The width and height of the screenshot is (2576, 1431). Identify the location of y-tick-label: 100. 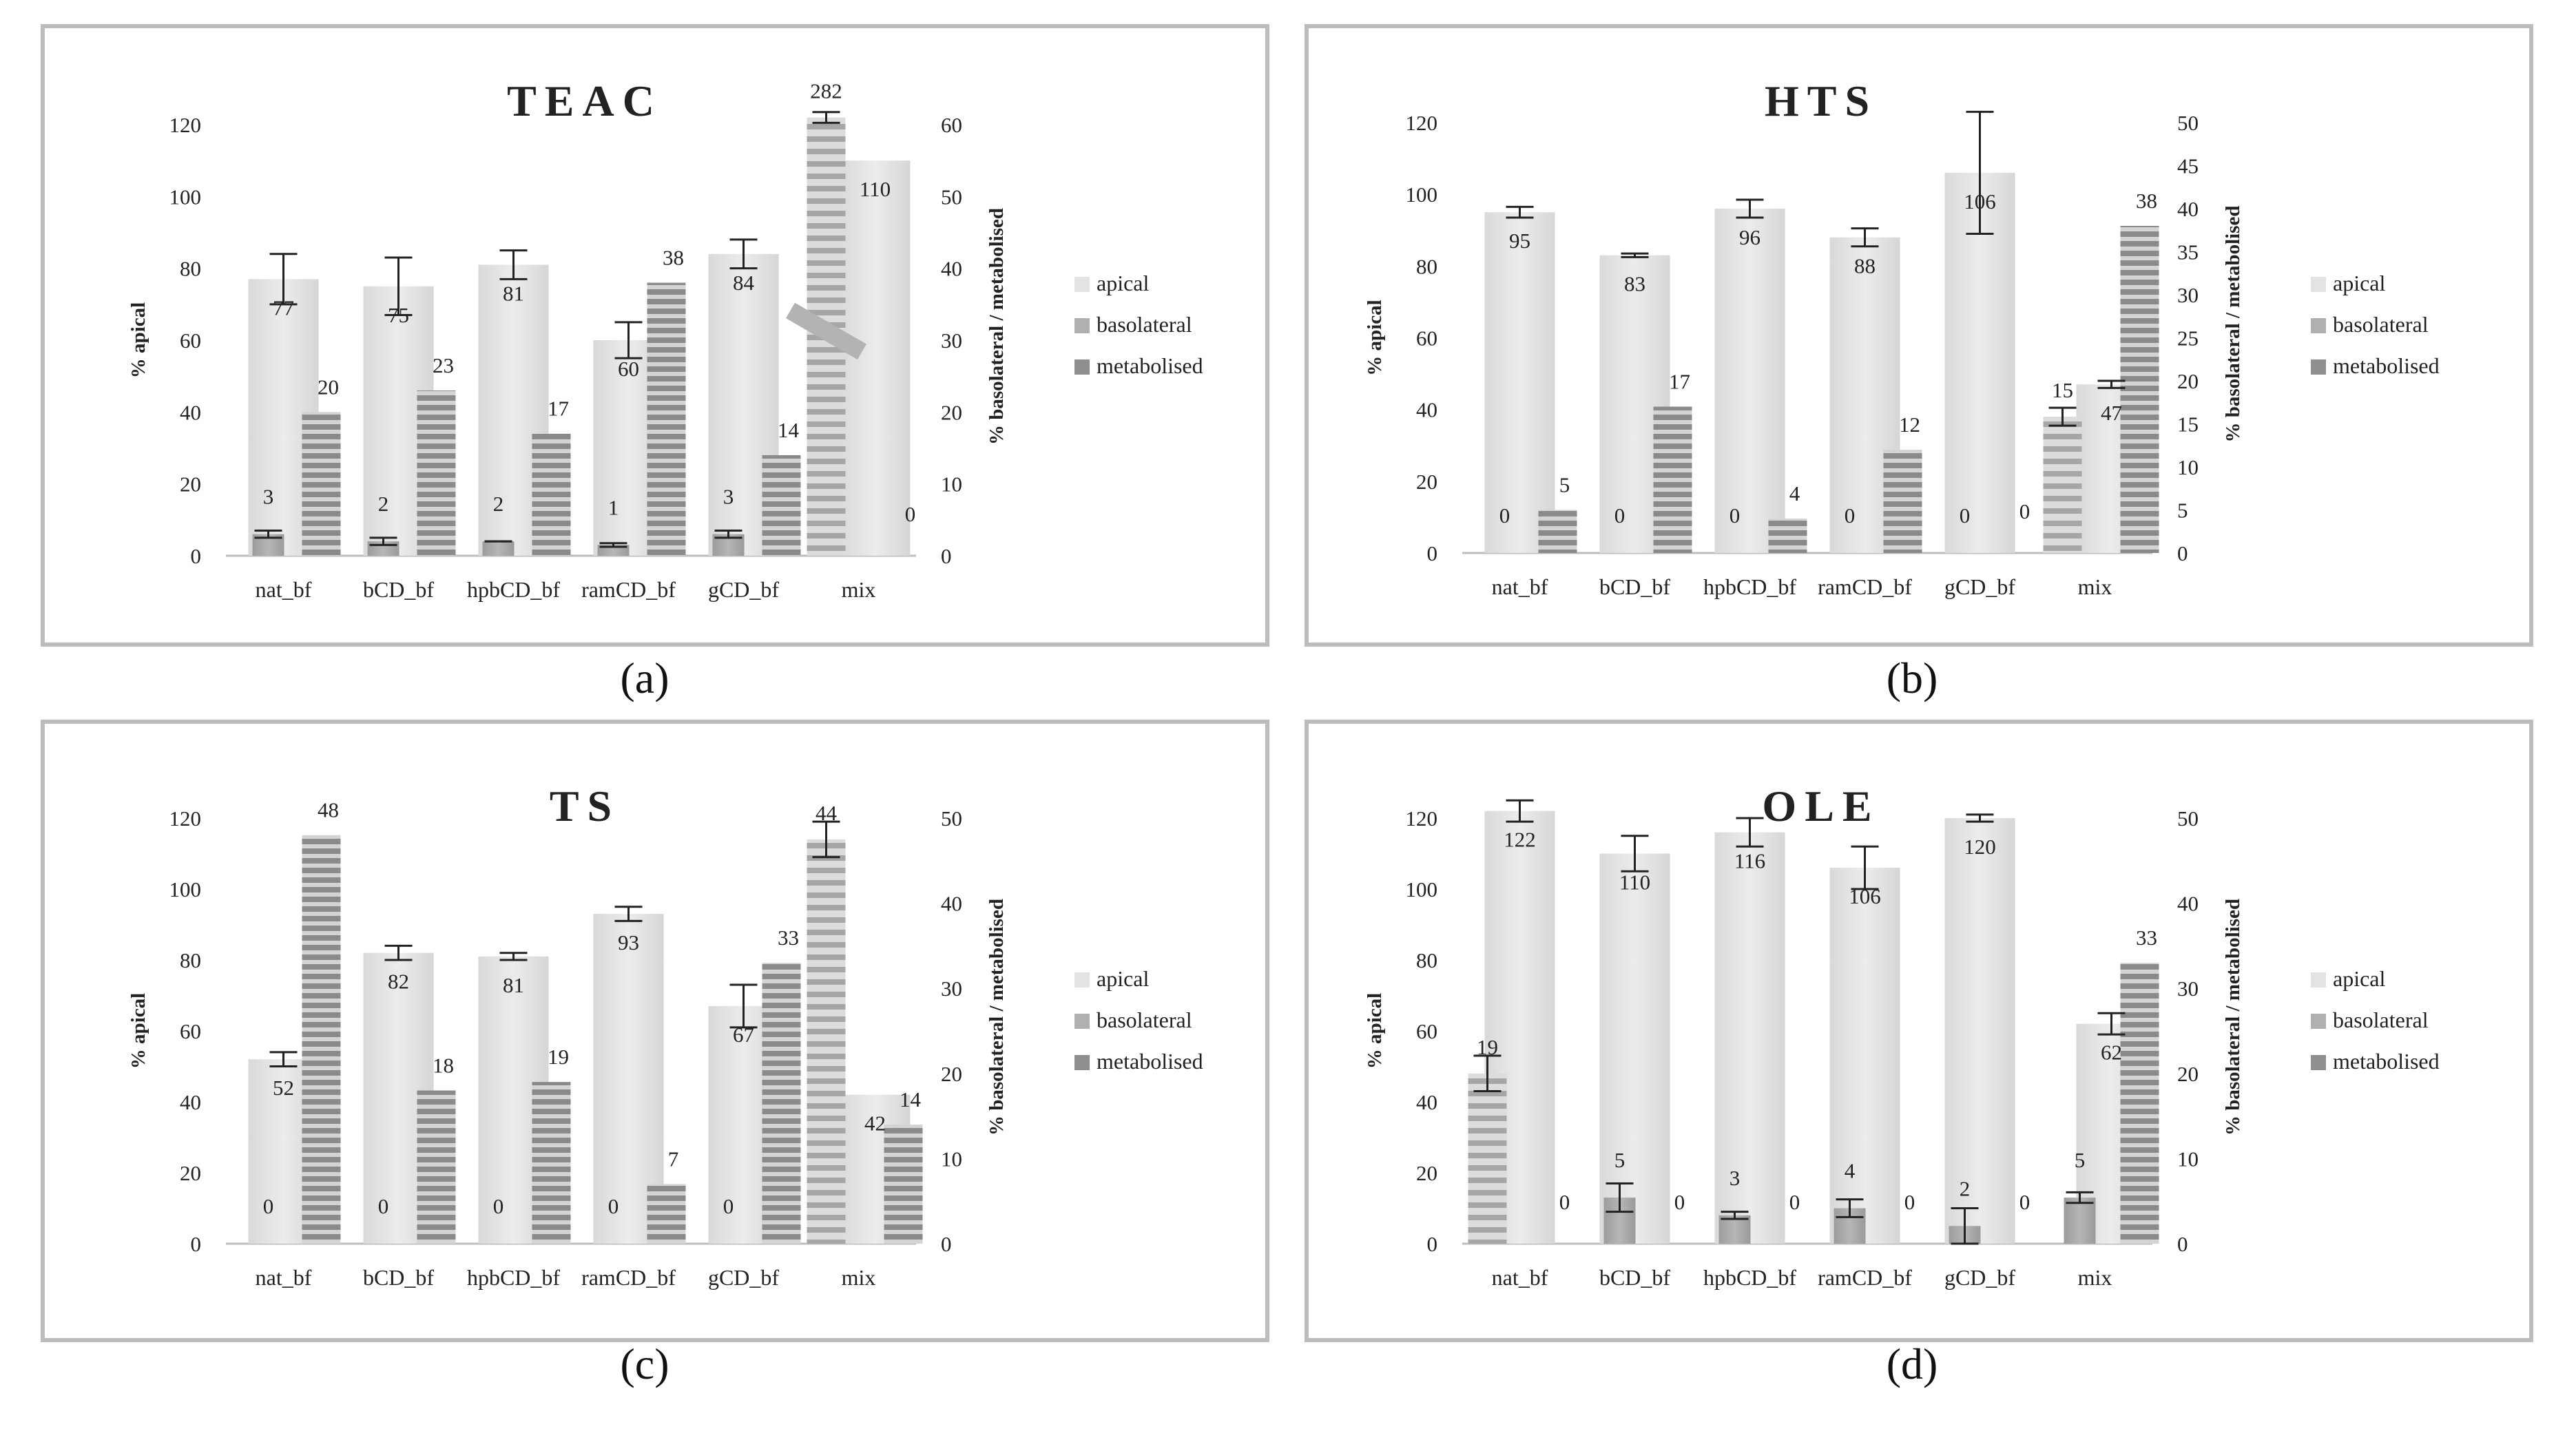
(185, 889).